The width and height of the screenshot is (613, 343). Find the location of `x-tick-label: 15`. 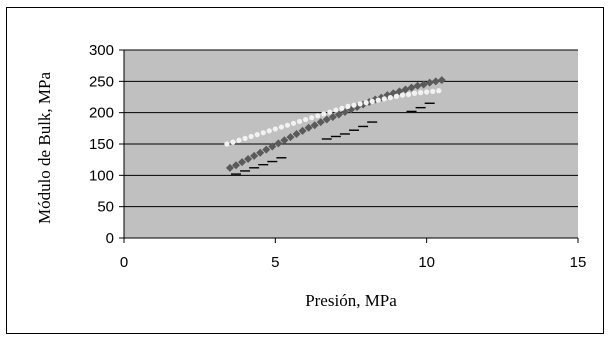

x-tick-label: 15 is located at coordinates (578, 262).